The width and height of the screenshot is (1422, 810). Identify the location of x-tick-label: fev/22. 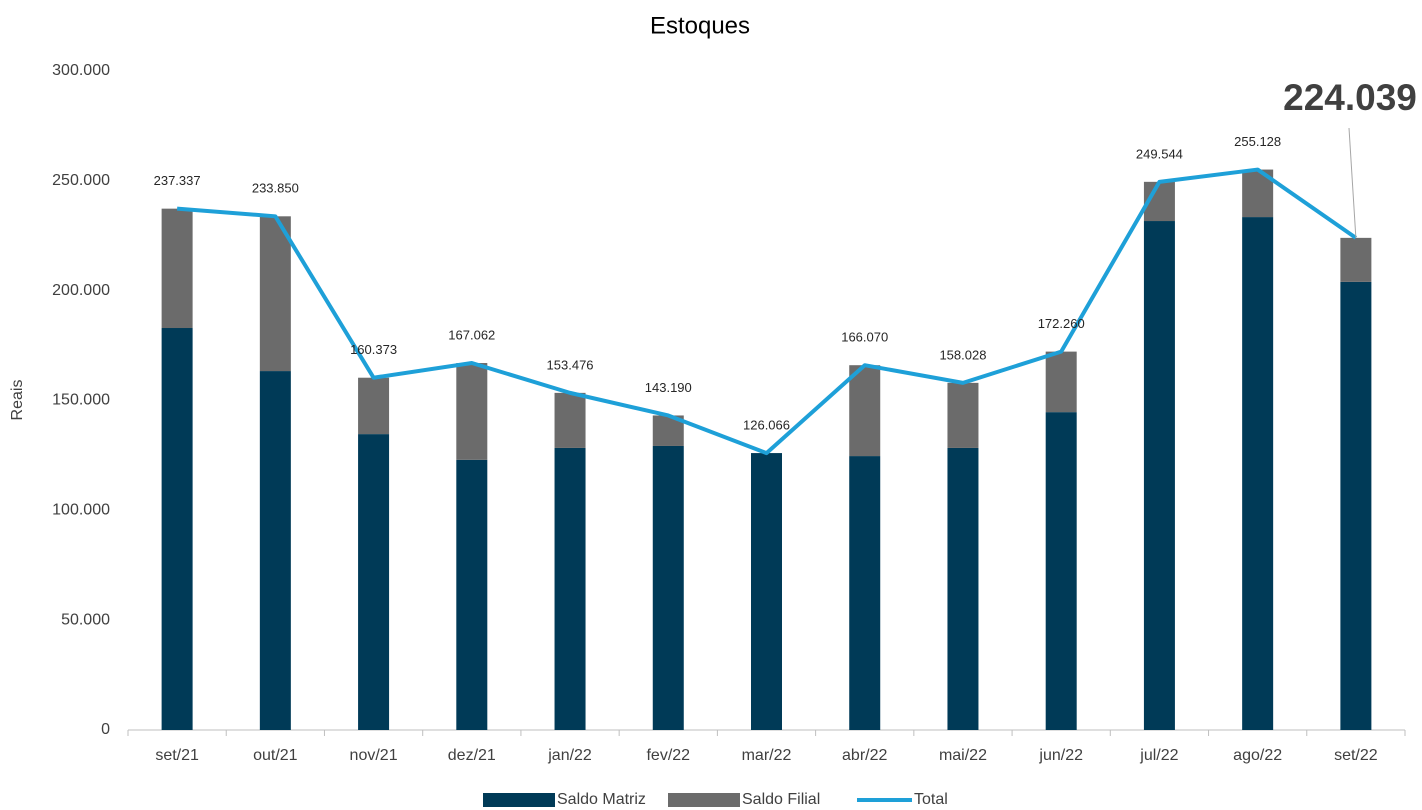
(668, 755).